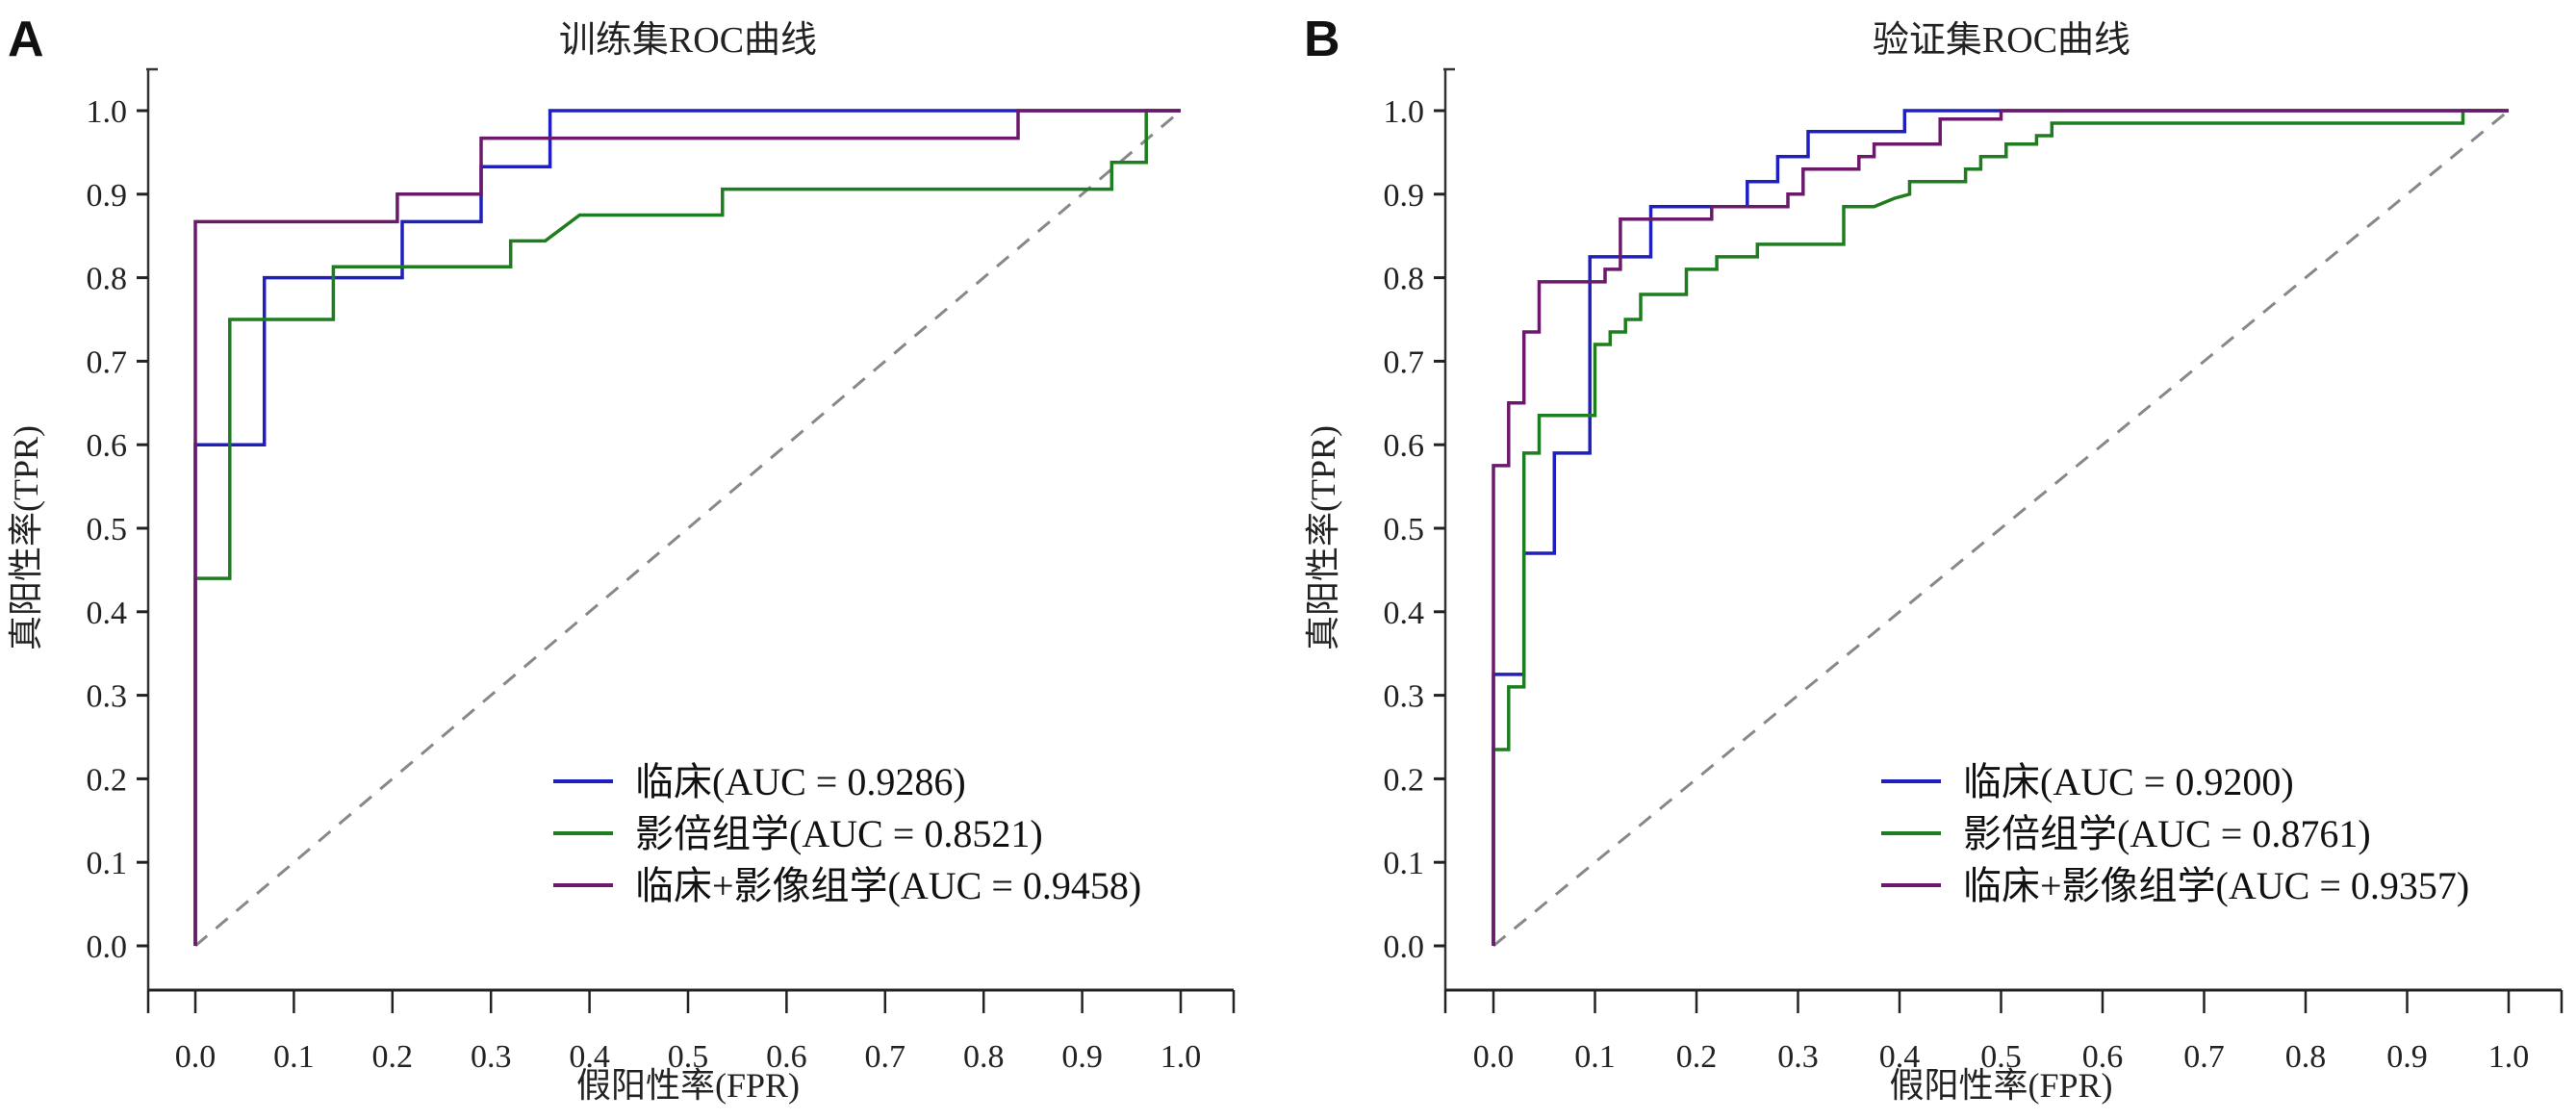  What do you see at coordinates (839, 834) in the screenshot?
I see `legend-label: 影倍组学(AUC = 0.8521)` at bounding box center [839, 834].